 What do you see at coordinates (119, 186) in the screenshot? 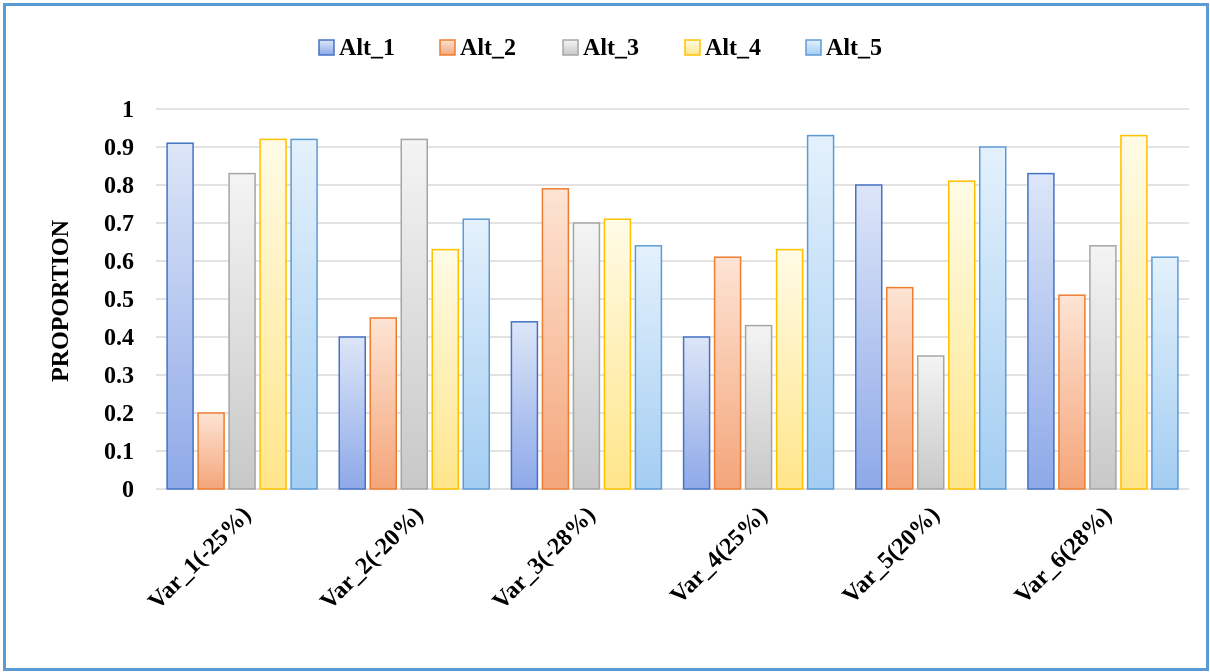
I see `y-tick-label: 0.8` at bounding box center [119, 186].